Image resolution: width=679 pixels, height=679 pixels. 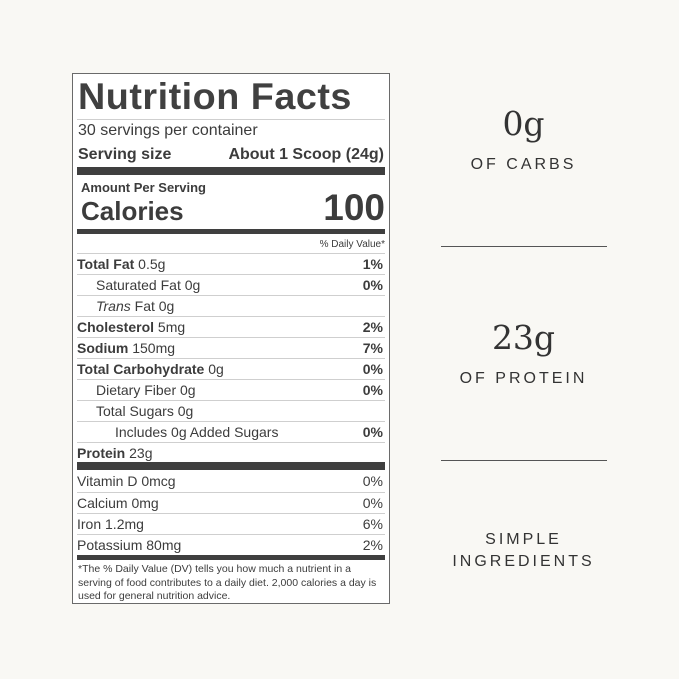 I want to click on nutrient-dv: 7%, so click(x=372, y=348).